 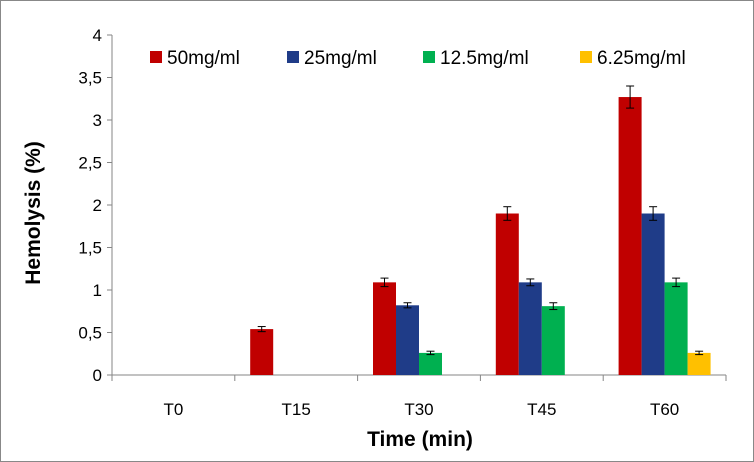 I want to click on y-tick-label: 1, so click(x=97, y=290).